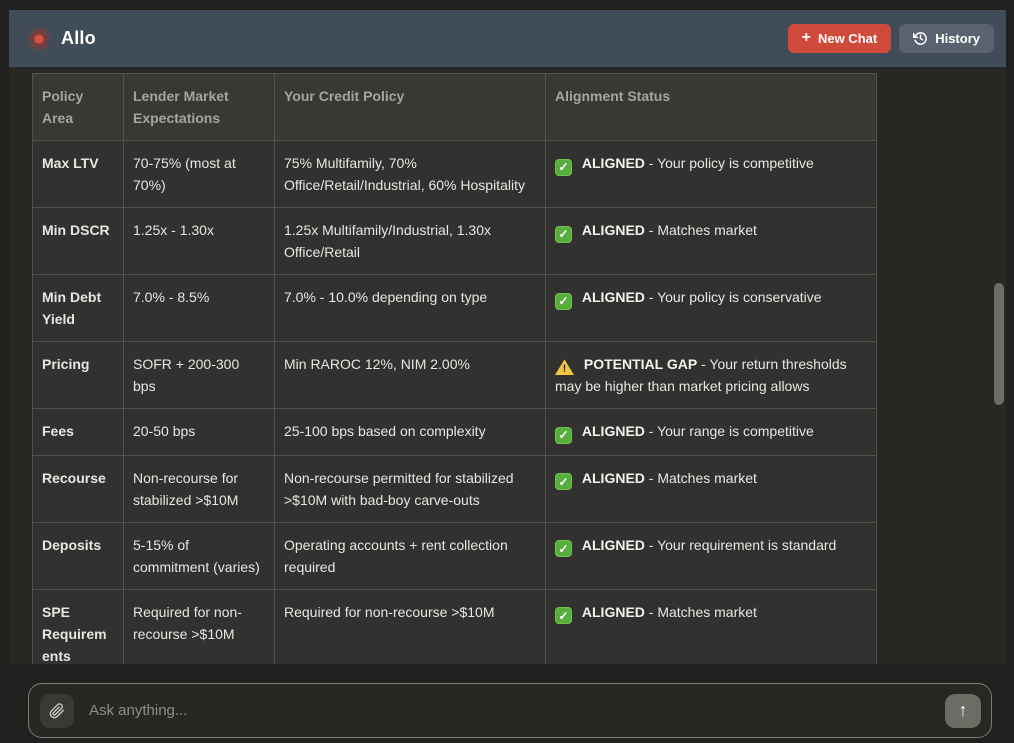  I want to click on policy-area-cell: Deposits, so click(78, 555).